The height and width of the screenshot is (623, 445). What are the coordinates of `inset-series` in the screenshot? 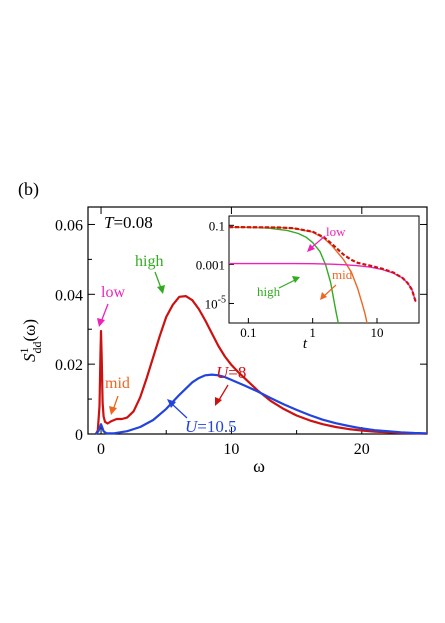 It's located at (322, 275).